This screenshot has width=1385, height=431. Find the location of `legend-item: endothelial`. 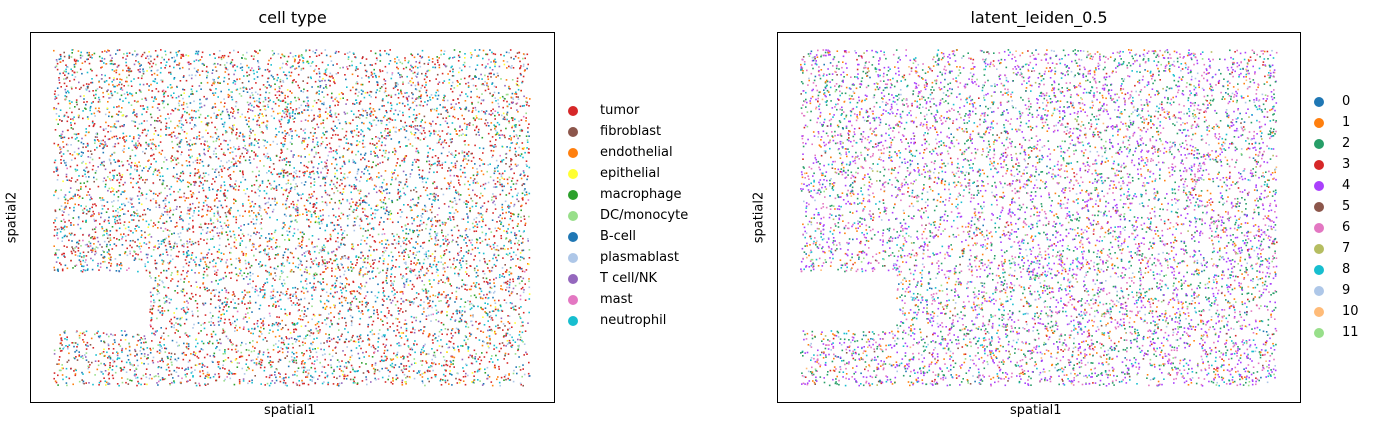

legend-item: endothelial is located at coordinates (628, 152).